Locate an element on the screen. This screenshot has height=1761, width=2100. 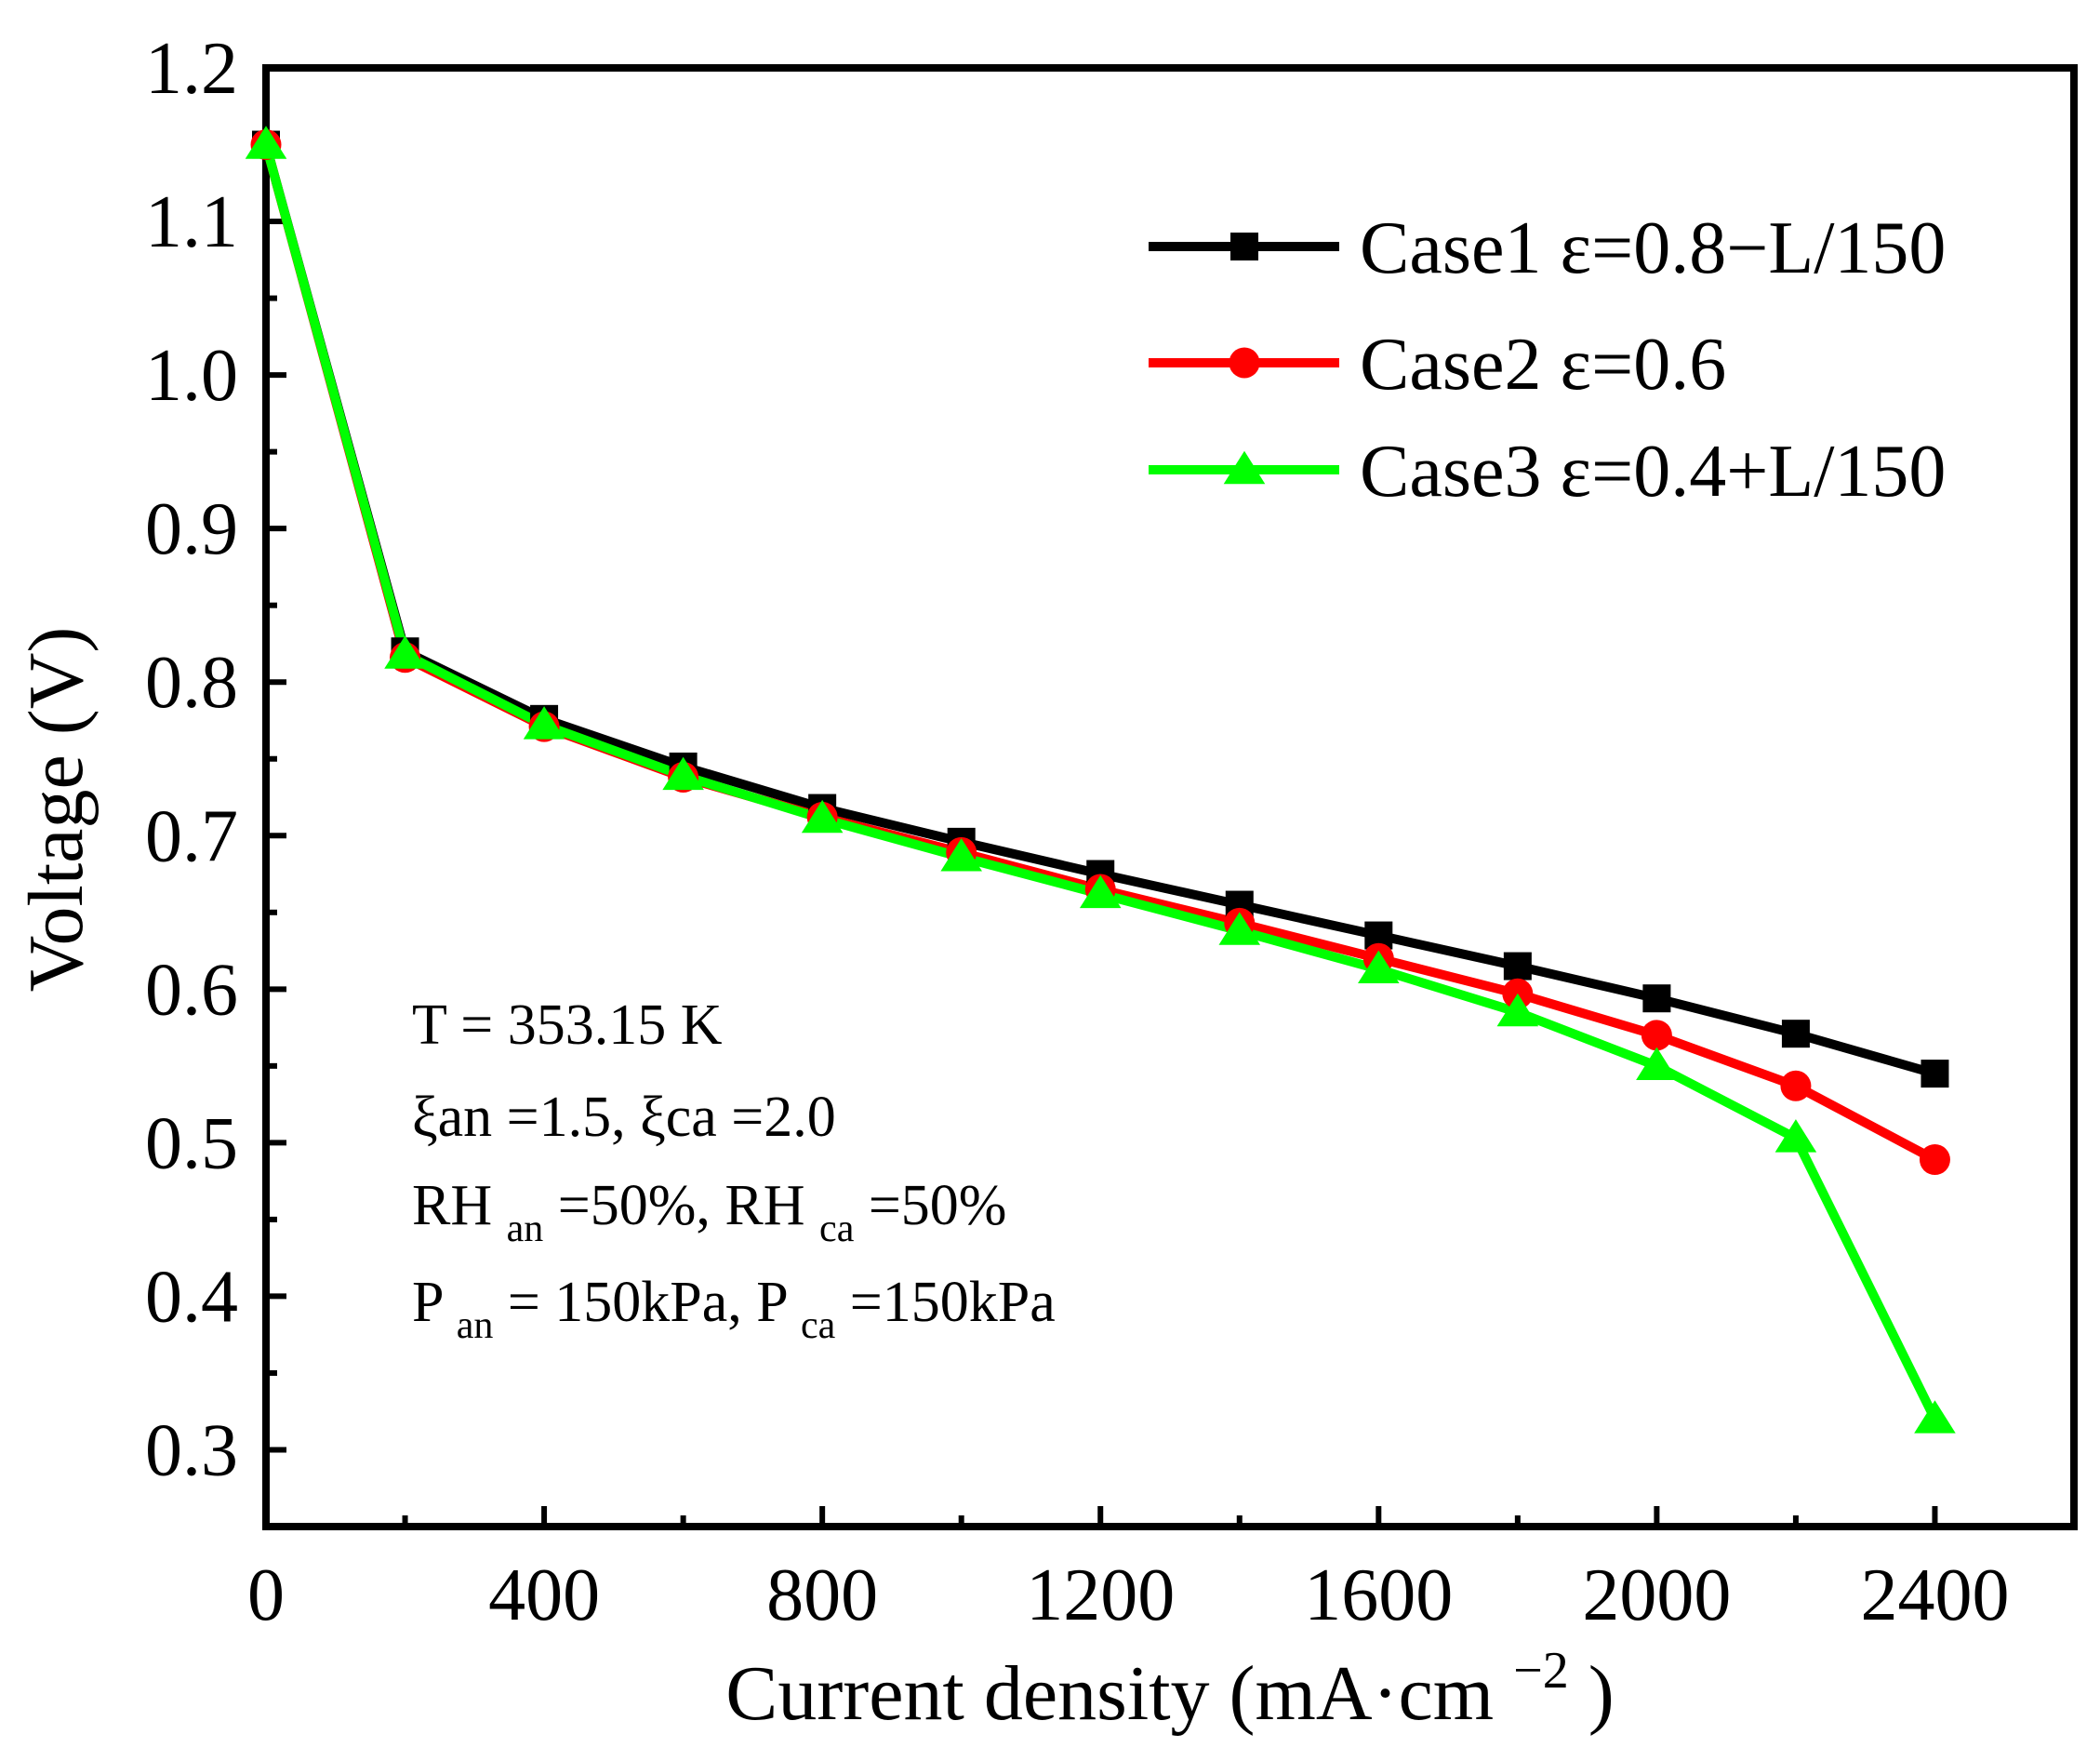
x-tick-label: 400 is located at coordinates (544, 1595).